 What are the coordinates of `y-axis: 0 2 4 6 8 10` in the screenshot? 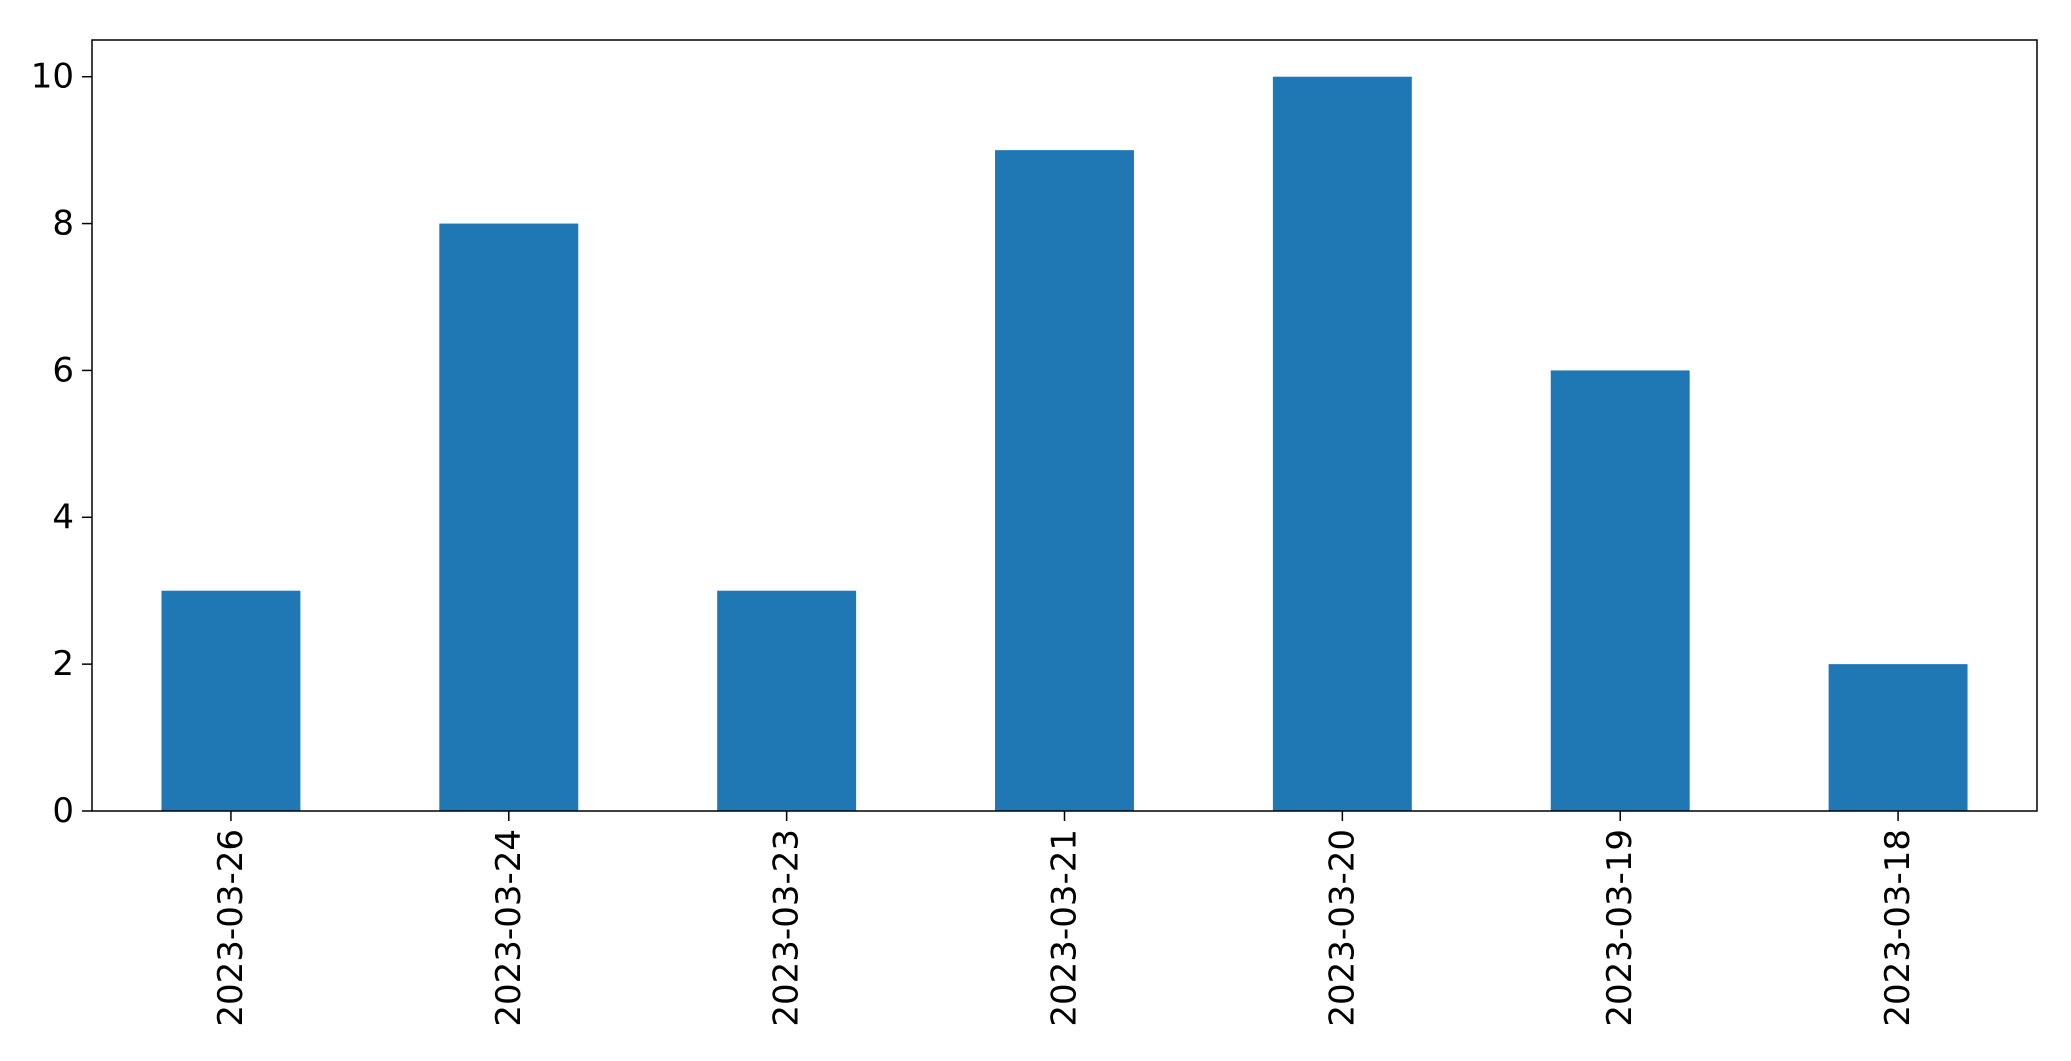 It's located at (61, 444).